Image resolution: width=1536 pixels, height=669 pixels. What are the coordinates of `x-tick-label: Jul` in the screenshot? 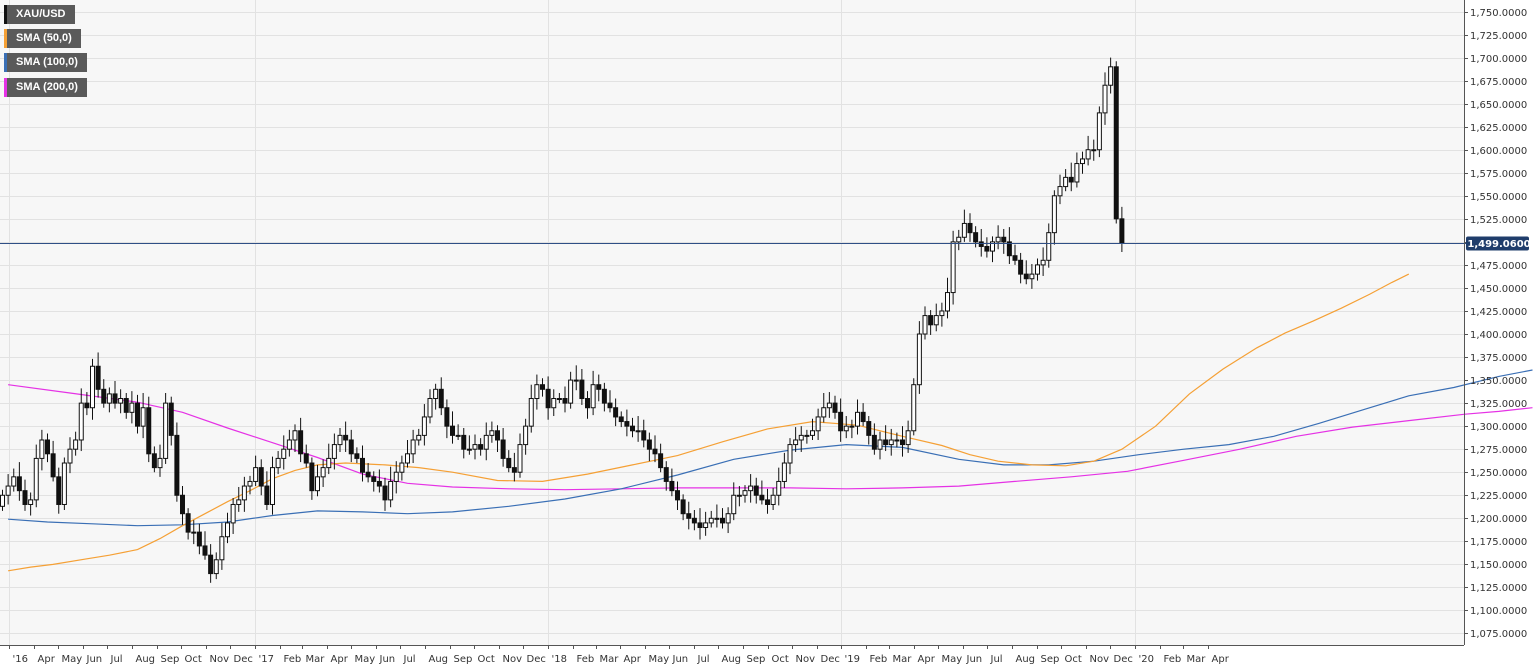 It's located at (116, 659).